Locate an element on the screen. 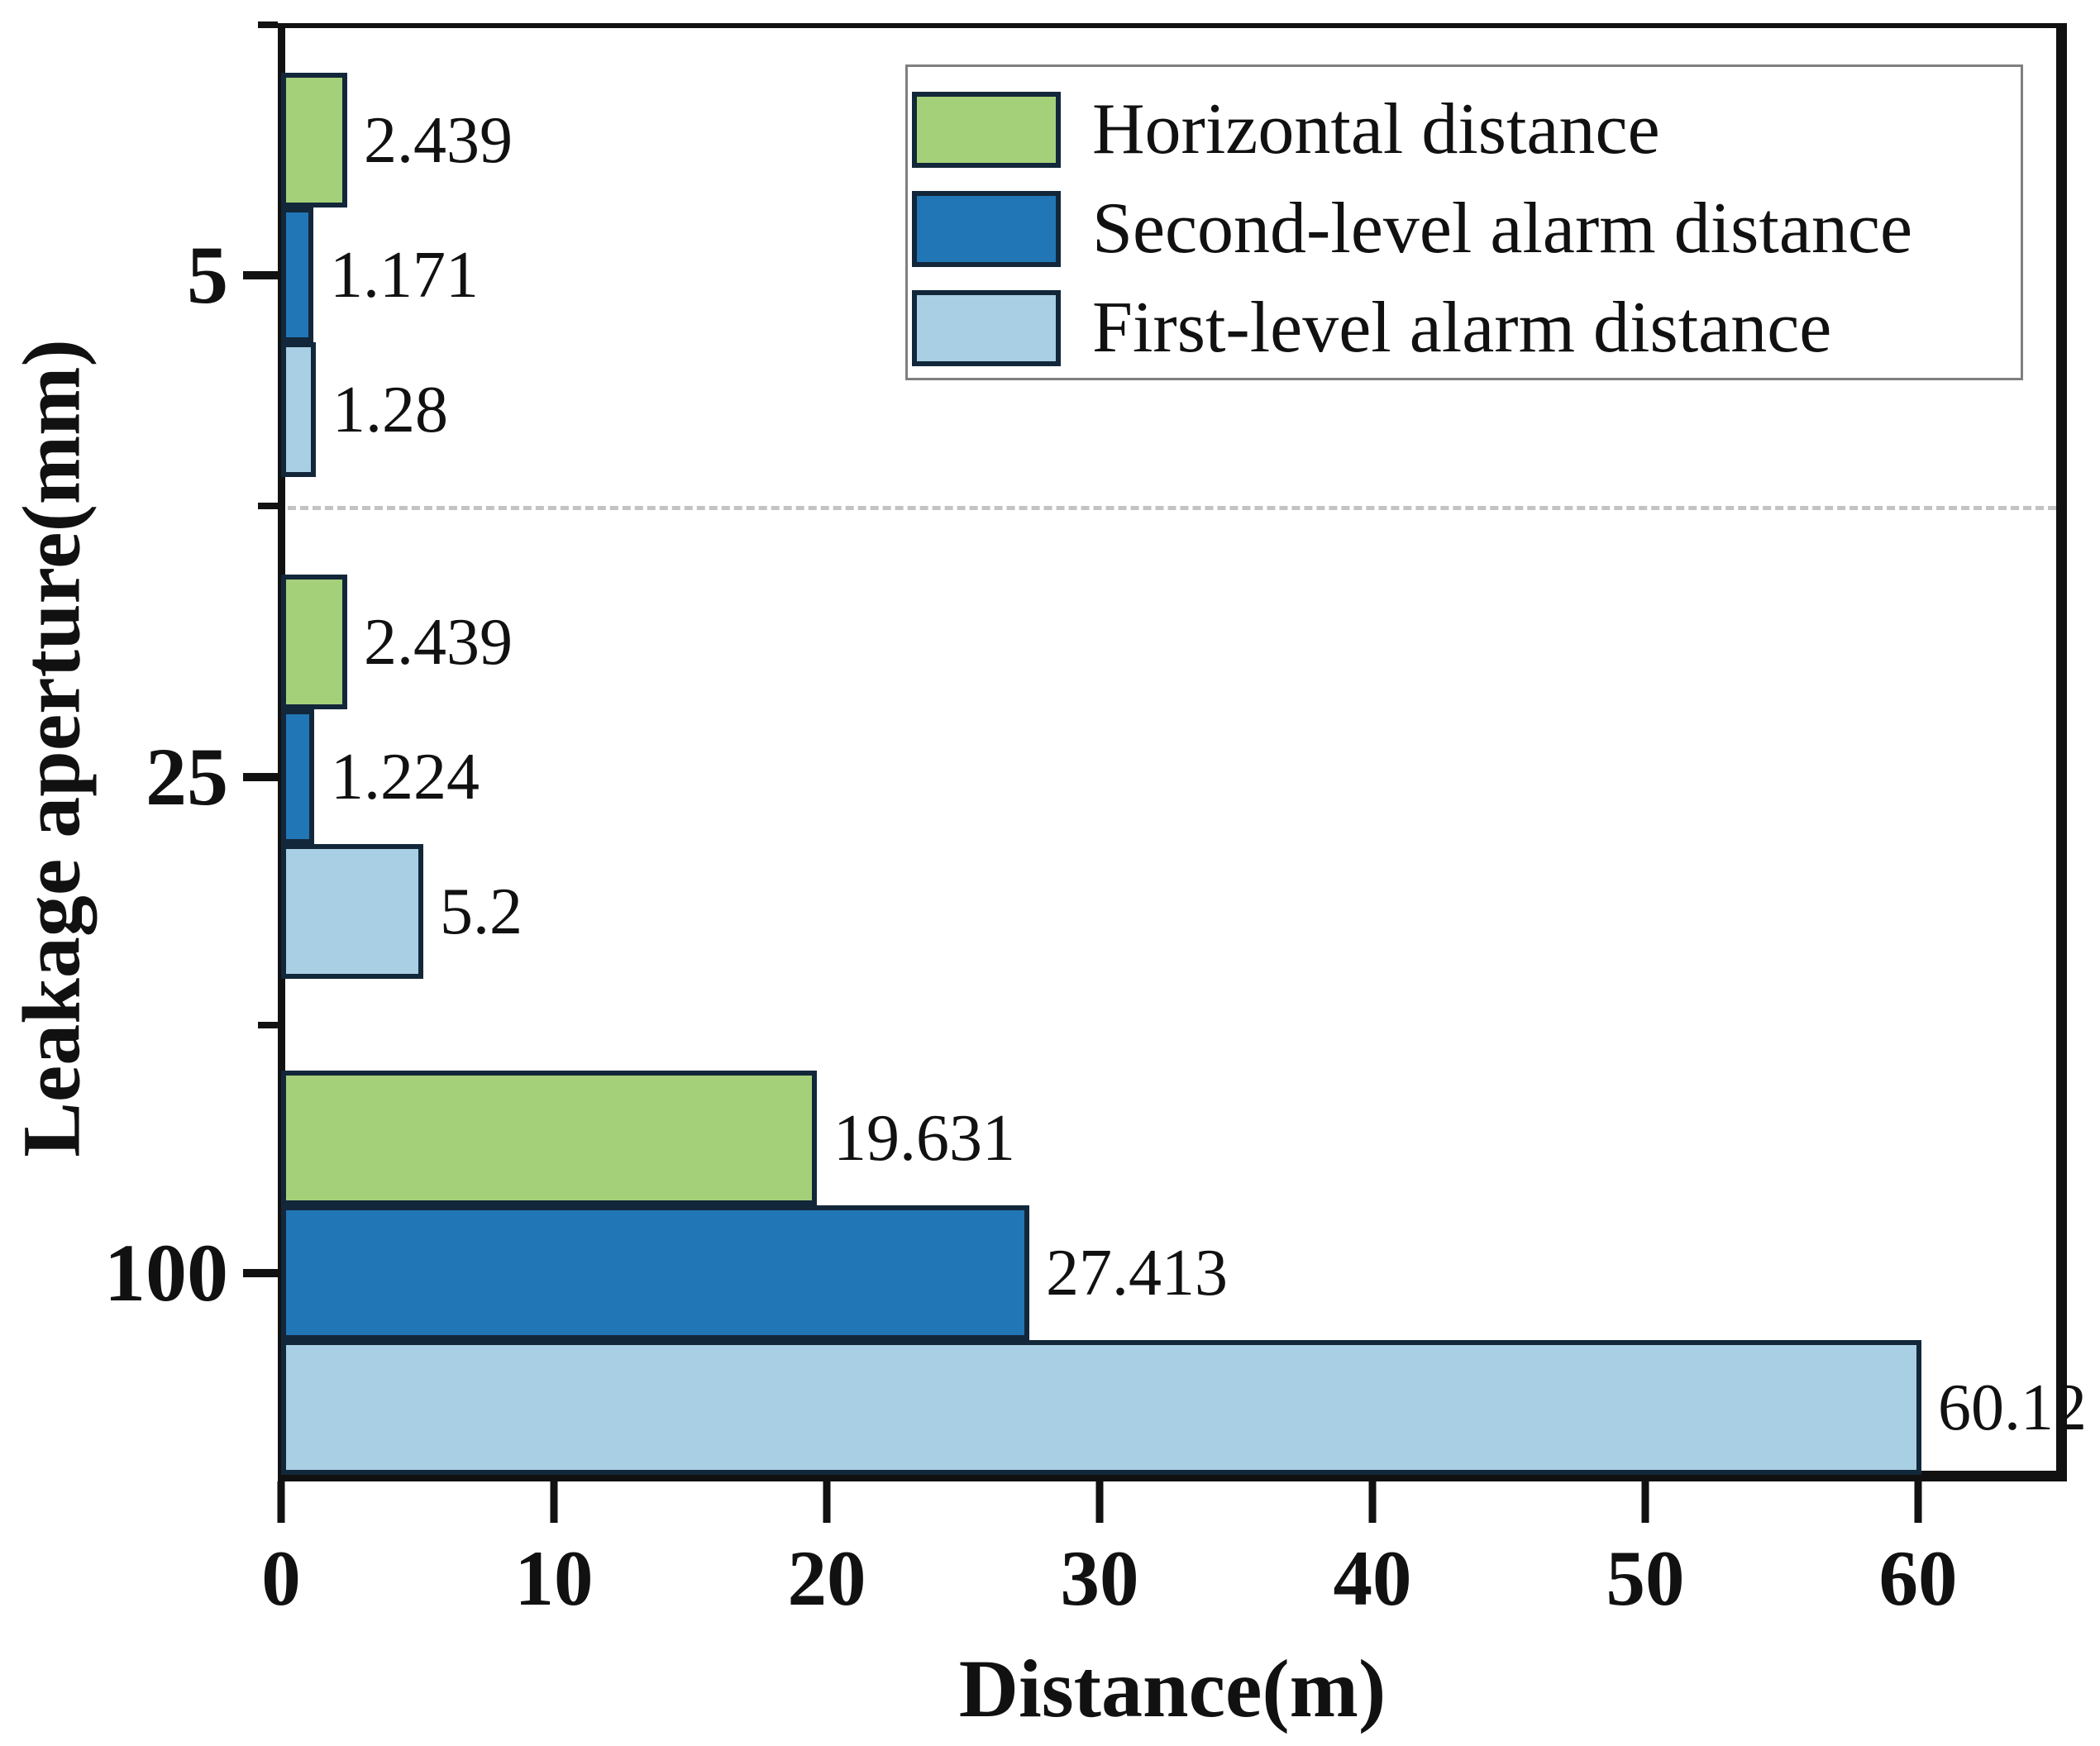 The image size is (2100, 1746). value-label-horizontal-distance-5: 2.439 is located at coordinates (438, 140).